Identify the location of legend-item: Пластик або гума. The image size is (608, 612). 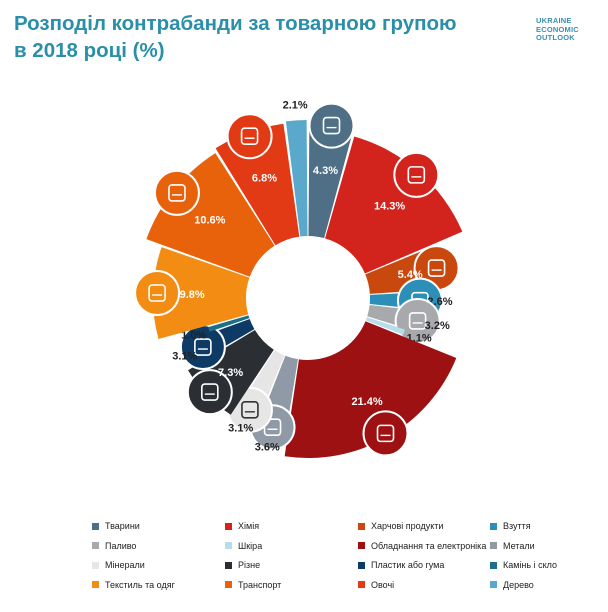
(401, 565).